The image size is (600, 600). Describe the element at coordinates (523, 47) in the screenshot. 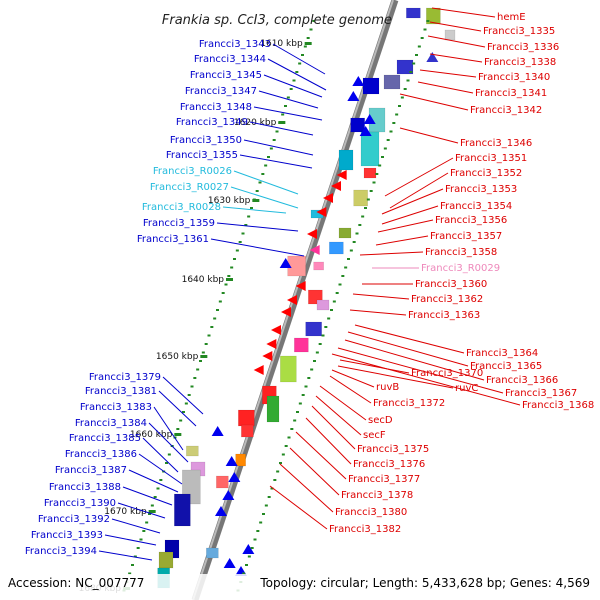

I see `right-gene-label: Francci3_1336` at that location.